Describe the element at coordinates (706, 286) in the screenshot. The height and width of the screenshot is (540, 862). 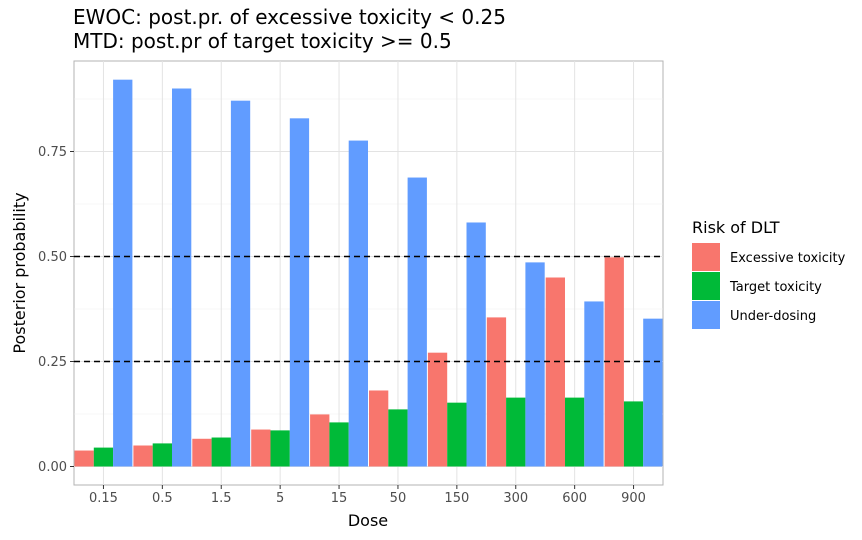
I see `legend-key-target-toxicity` at that location.